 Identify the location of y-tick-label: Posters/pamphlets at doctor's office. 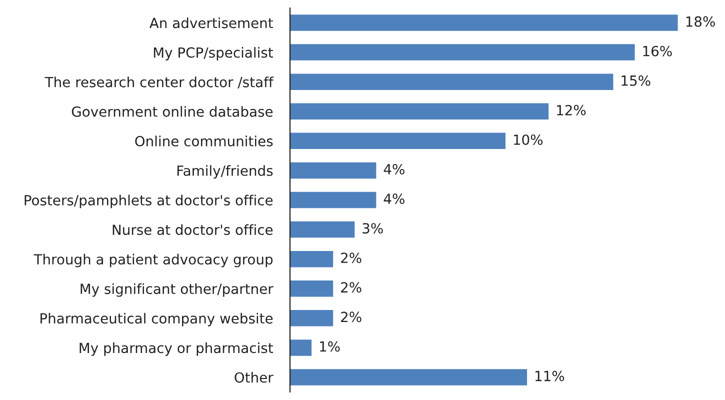
(148, 201).